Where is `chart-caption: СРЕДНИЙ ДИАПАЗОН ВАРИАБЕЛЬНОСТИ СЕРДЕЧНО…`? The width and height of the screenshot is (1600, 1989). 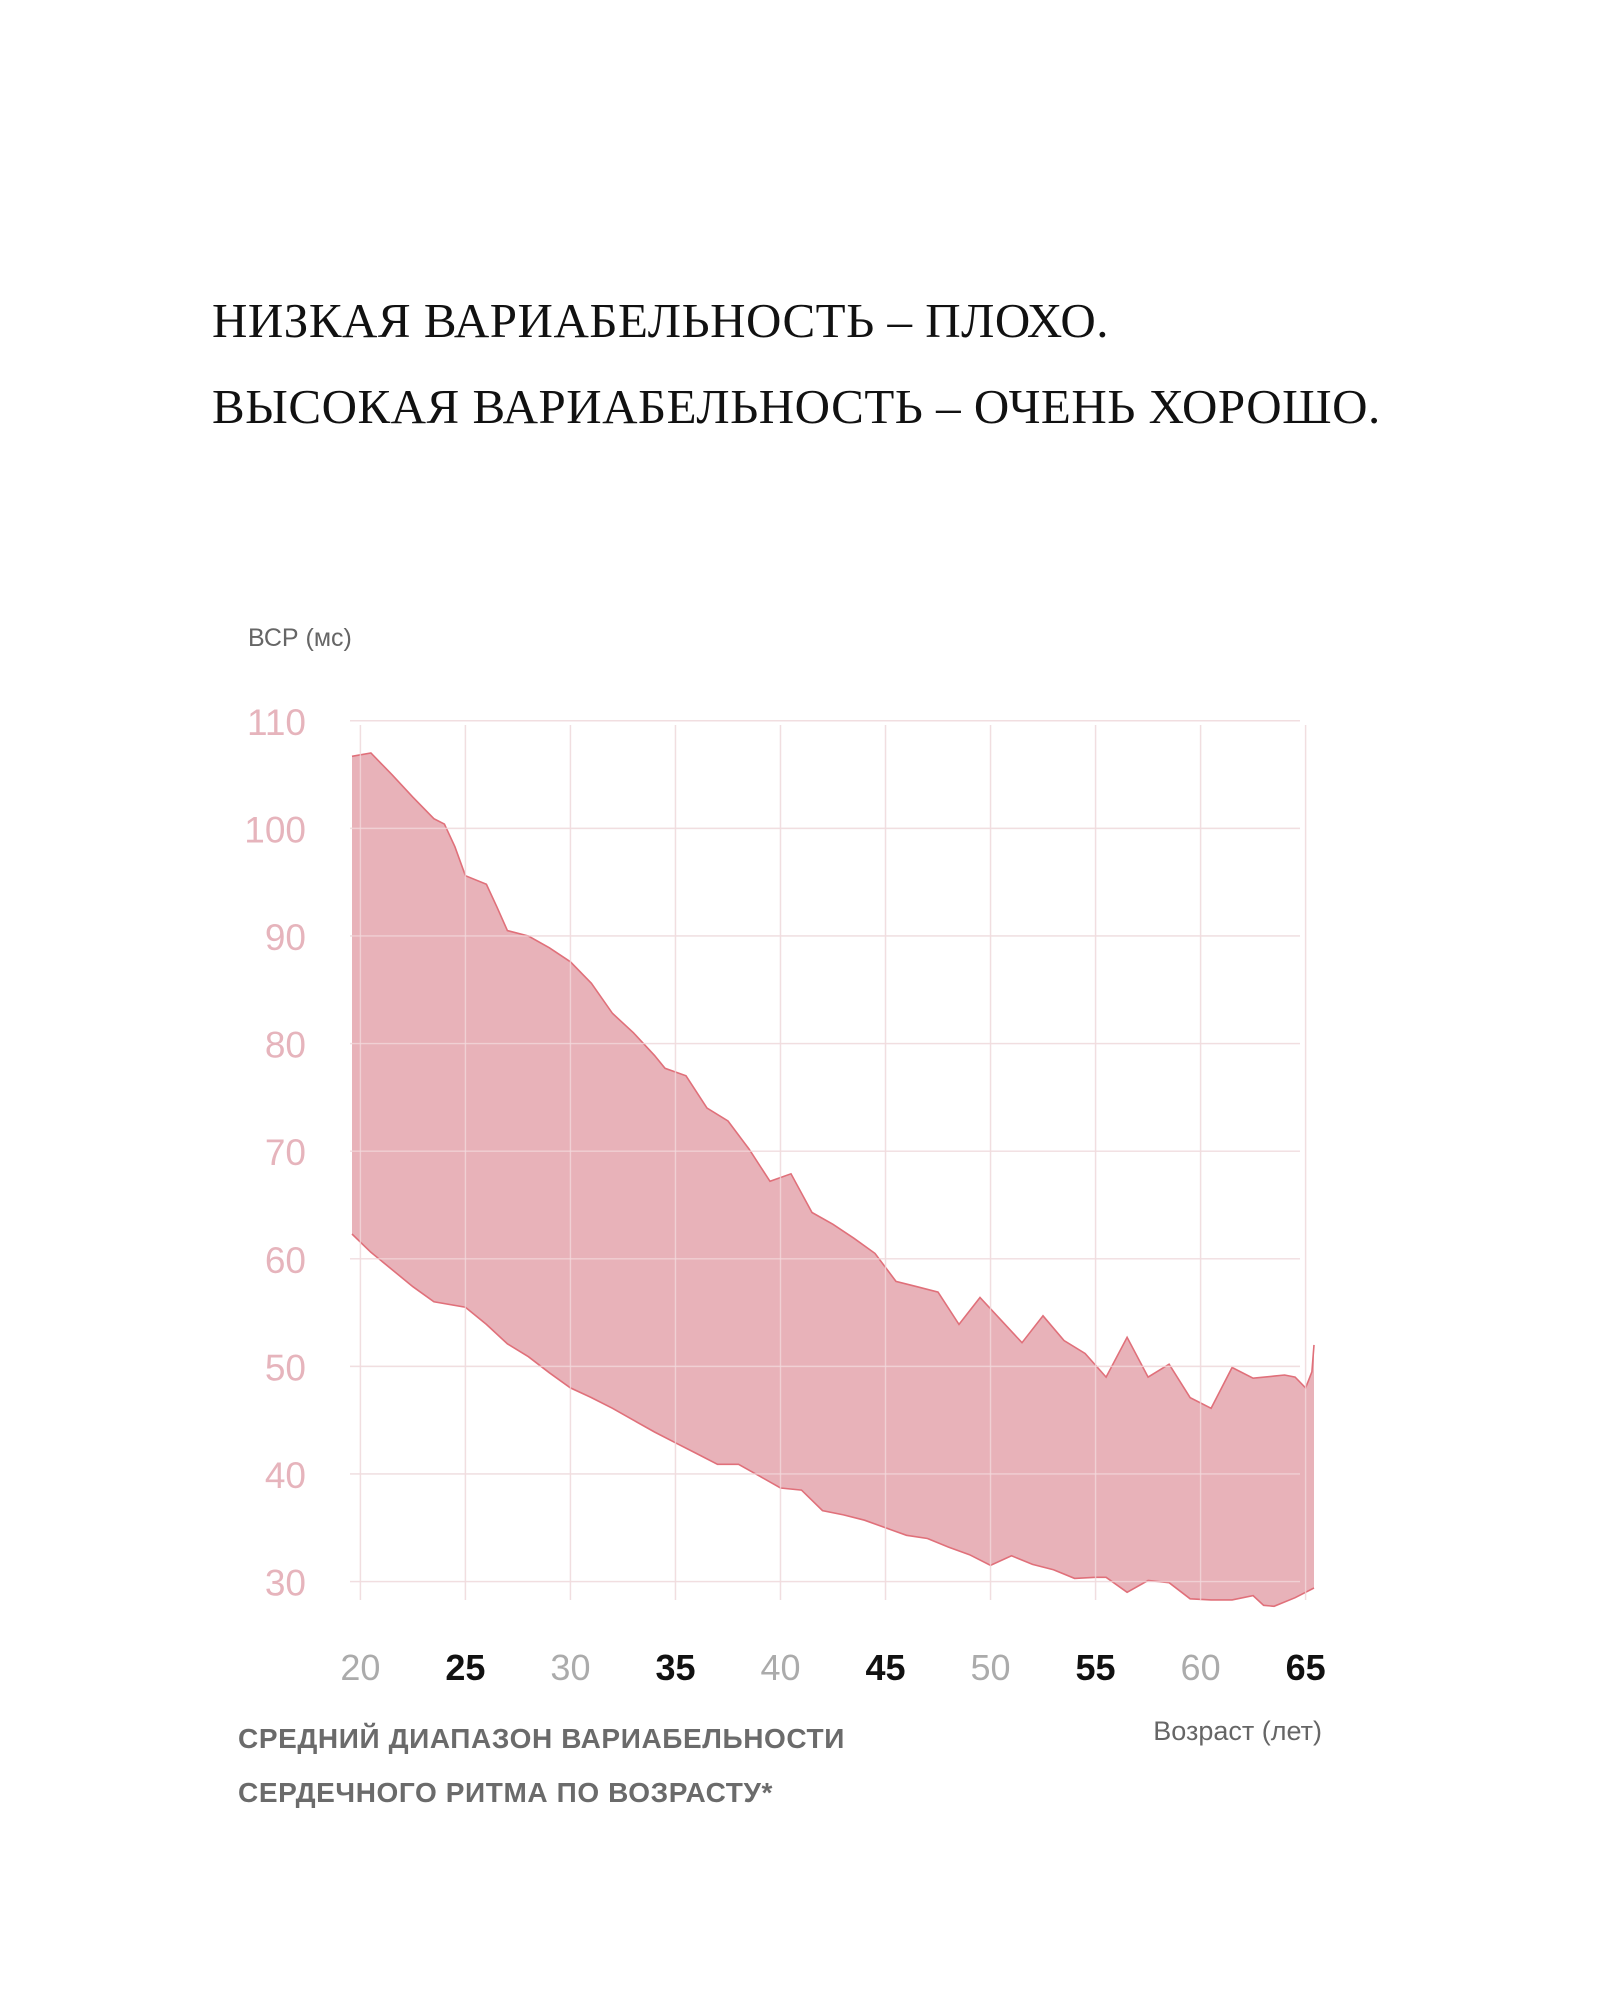
chart-caption: СРЕДНИЙ ДИАПАЗОН ВАРИАБЕЛЬНОСТИ СЕРДЕЧНО… is located at coordinates (541, 1766).